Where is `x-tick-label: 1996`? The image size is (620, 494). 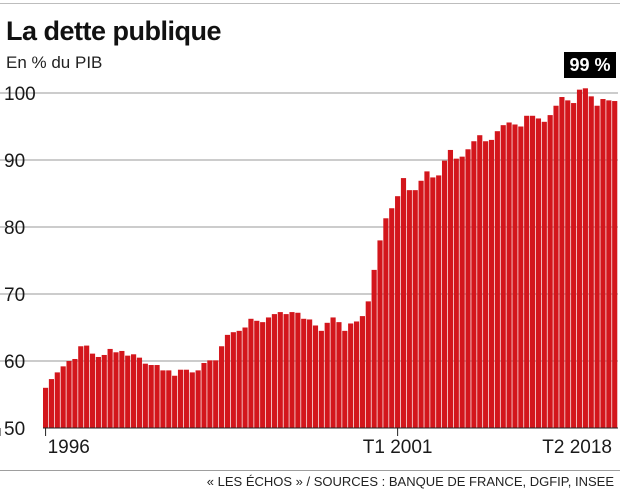 x-tick-label: 1996 is located at coordinates (69, 447).